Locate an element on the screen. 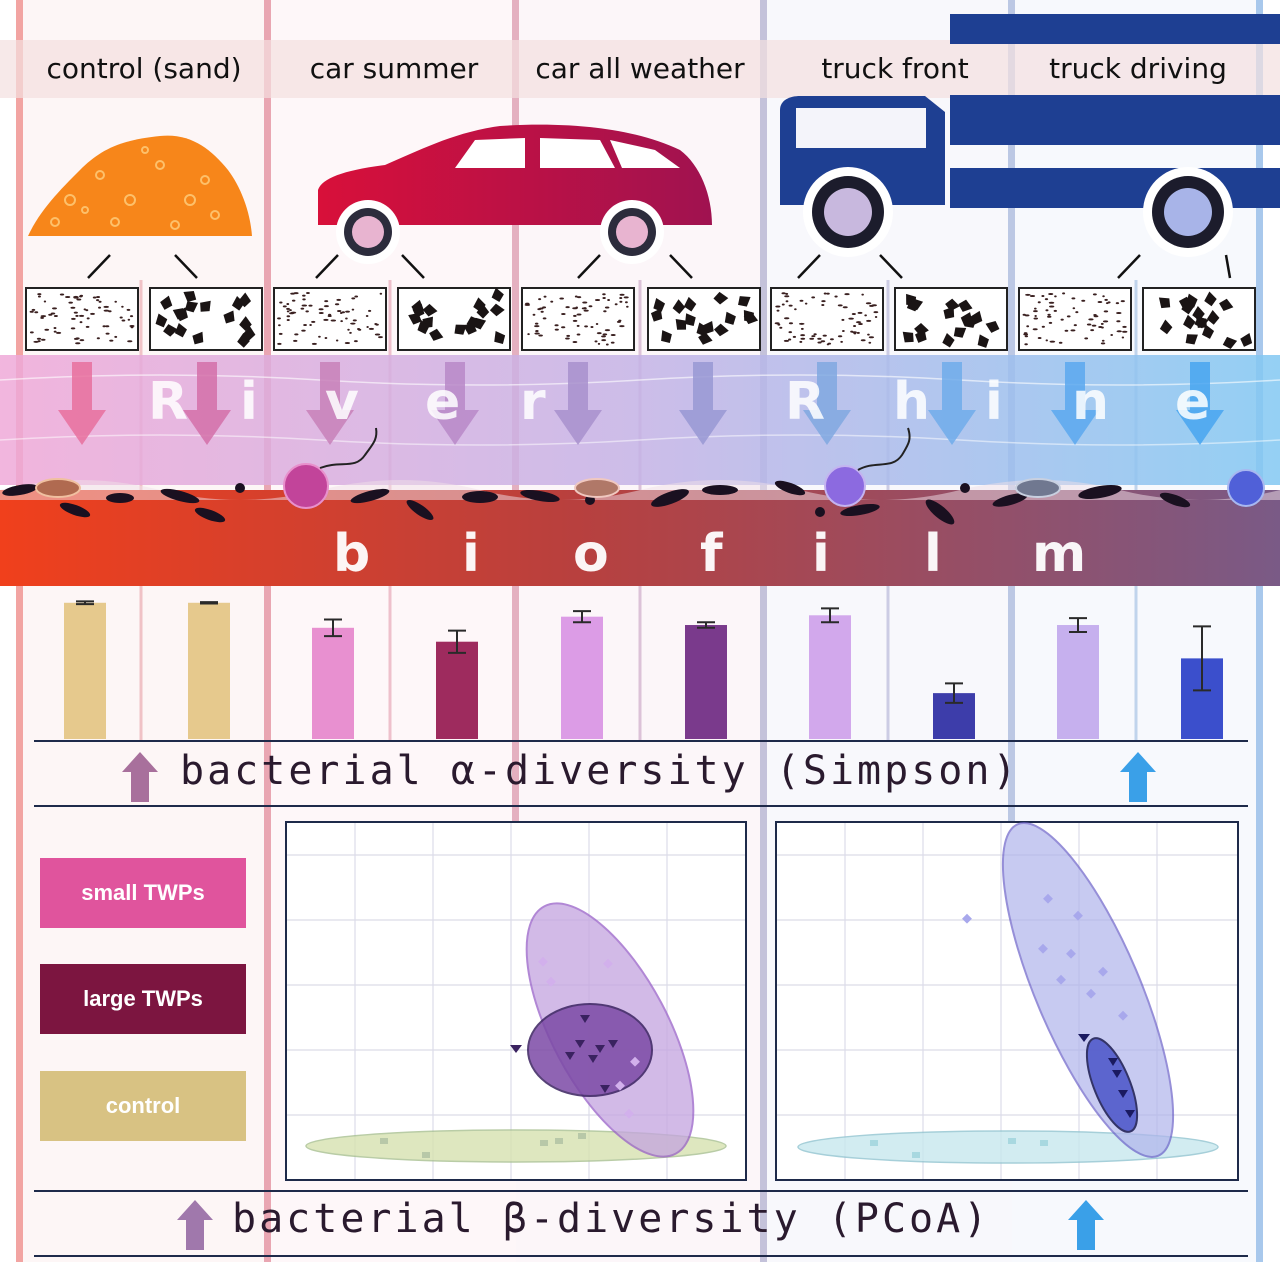 The image size is (1280, 1262). bacteria-icons is located at coordinates (650, 468).